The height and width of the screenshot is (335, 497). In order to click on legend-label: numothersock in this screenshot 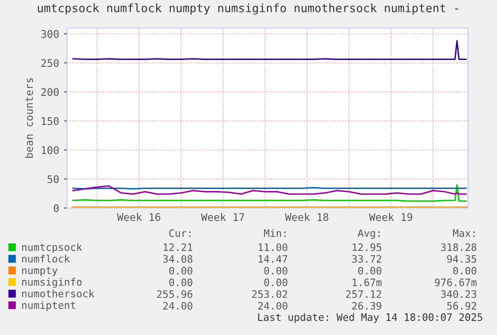, I will do `click(58, 294)`.